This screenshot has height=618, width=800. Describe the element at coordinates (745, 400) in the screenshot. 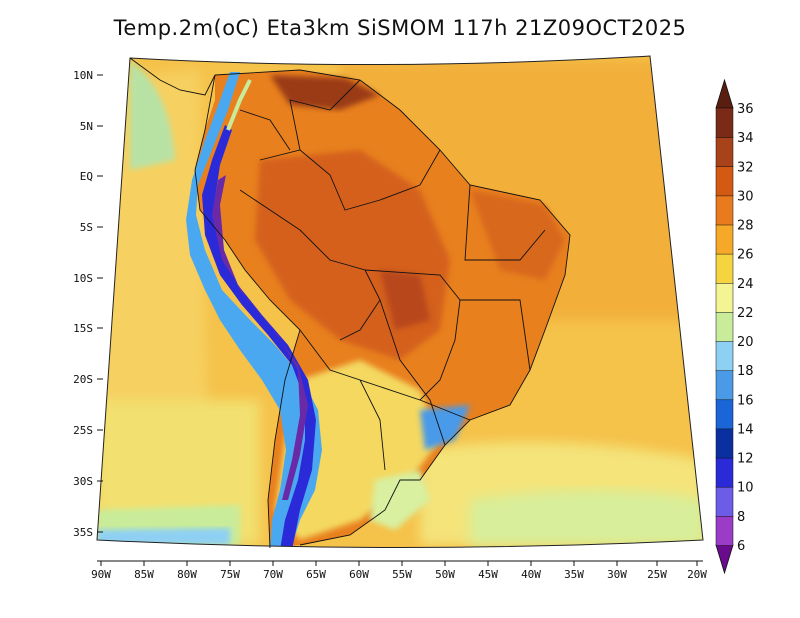

I see `colorbar-level-label: 16` at that location.